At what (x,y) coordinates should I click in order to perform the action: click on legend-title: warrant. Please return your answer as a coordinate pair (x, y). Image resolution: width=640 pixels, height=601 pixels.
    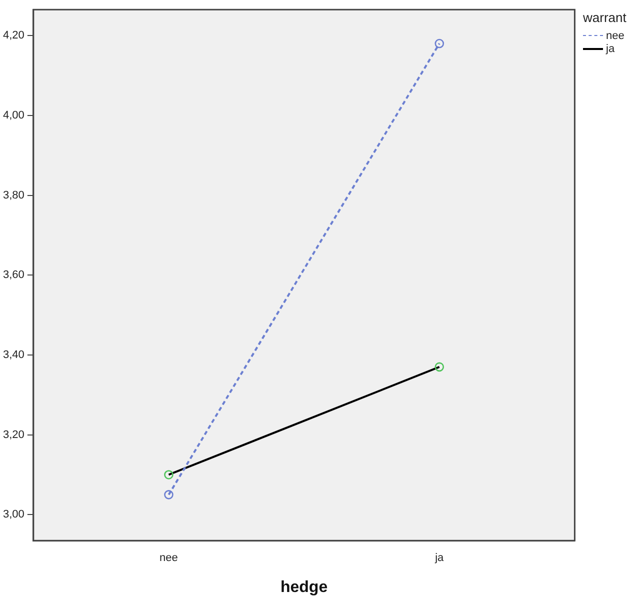
    Looking at the image, I should click on (604, 17).